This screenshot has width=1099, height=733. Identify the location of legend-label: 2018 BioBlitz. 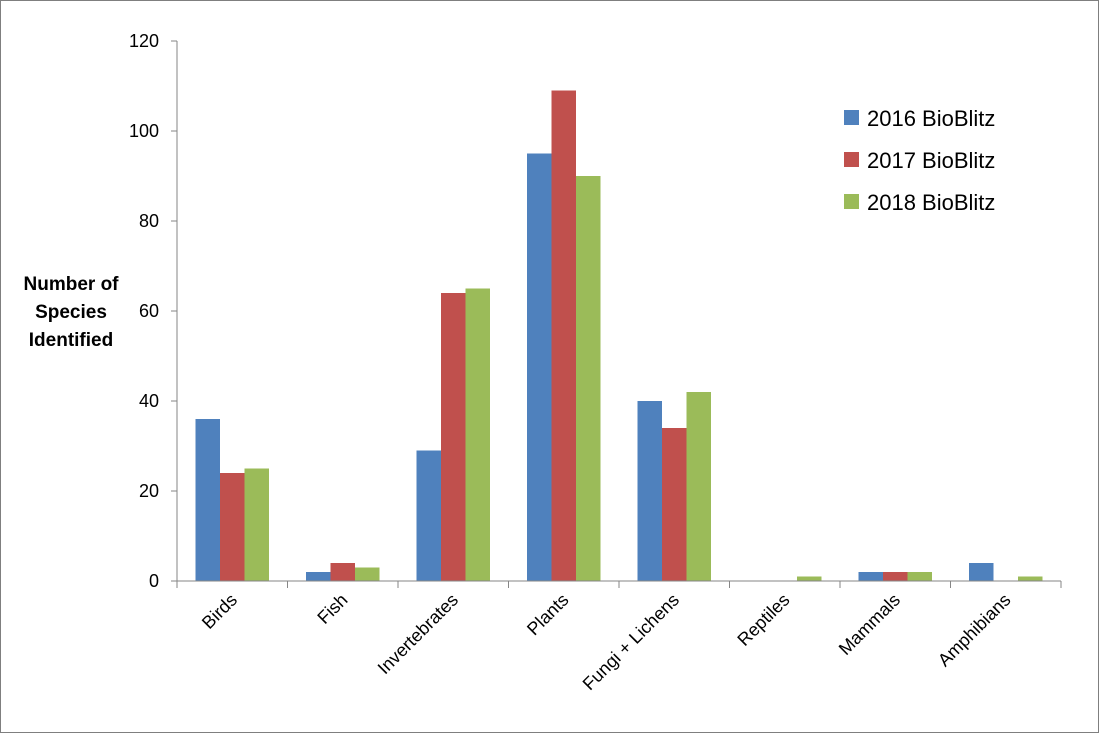
(931, 202).